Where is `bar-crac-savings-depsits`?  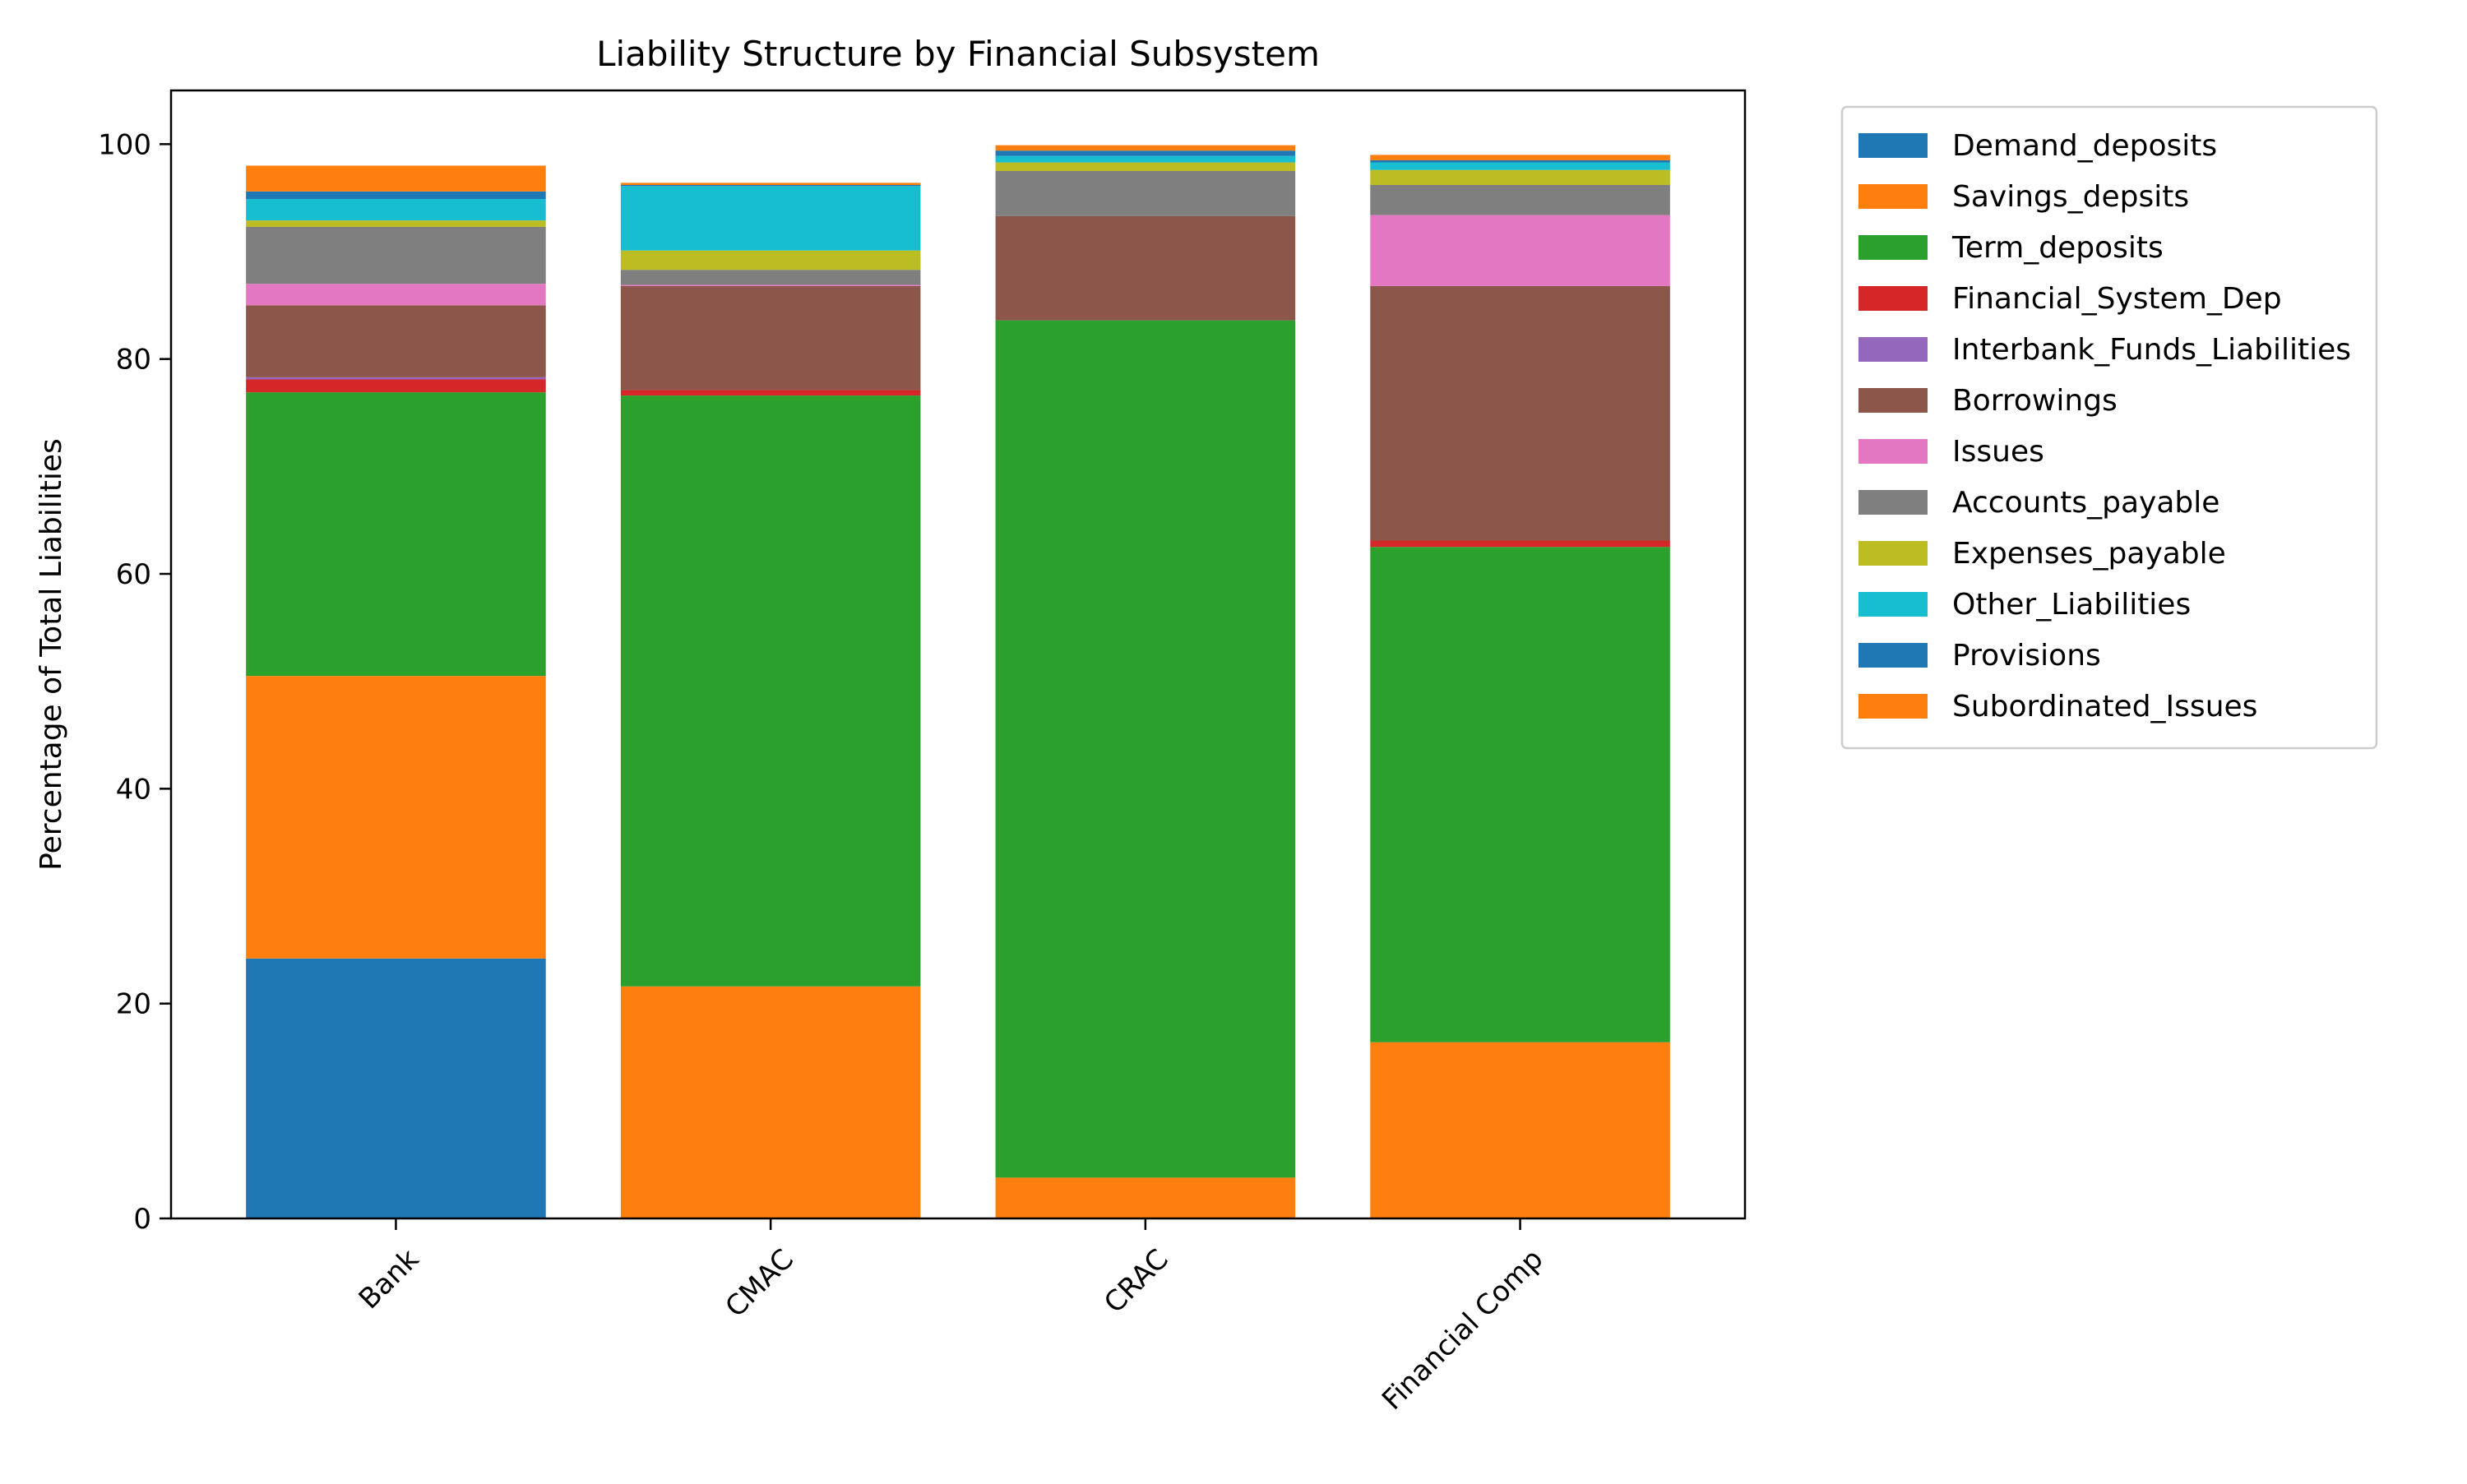
bar-crac-savings-depsits is located at coordinates (1145, 1198).